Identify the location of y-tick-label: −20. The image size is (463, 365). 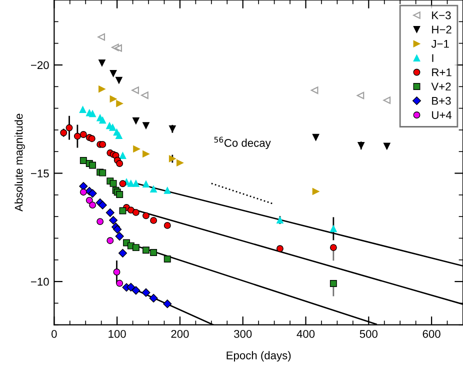
(40, 65).